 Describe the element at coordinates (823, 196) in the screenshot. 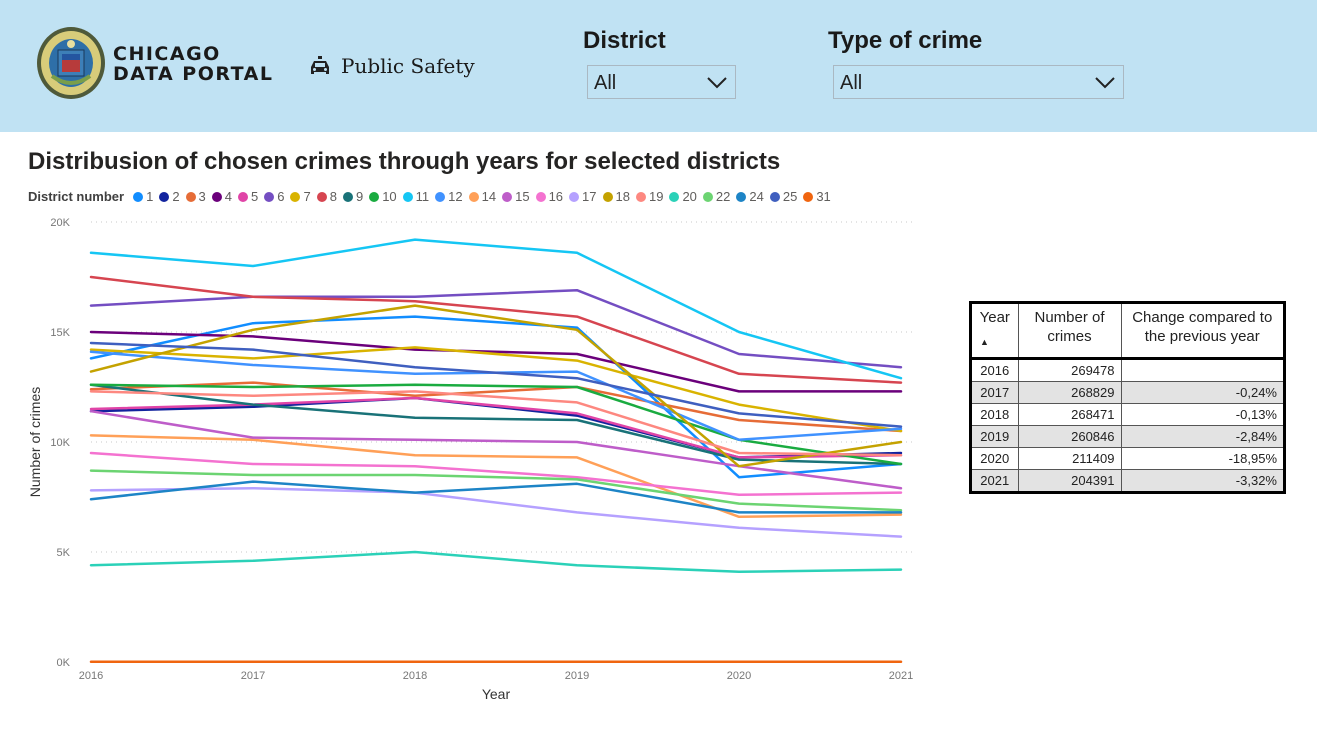

I see `legend-label: 31` at that location.